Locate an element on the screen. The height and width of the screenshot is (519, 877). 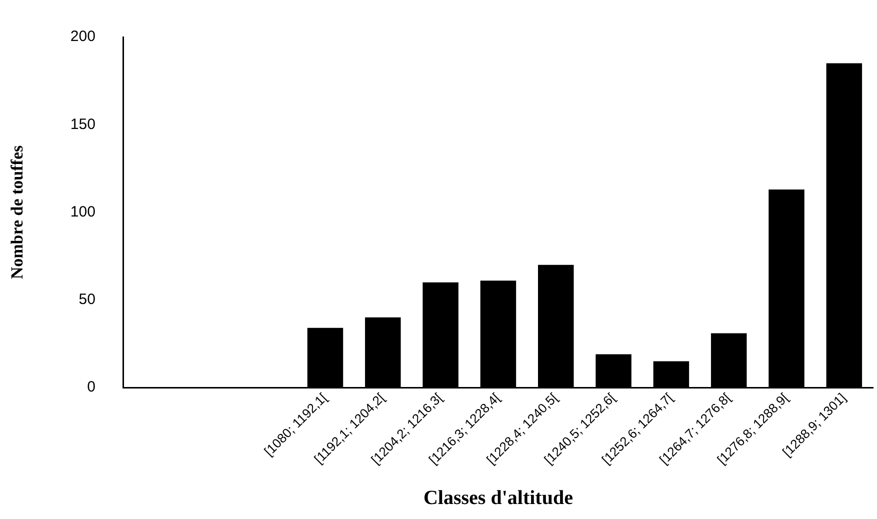
y-tick-label: 50 is located at coordinates (87, 299).